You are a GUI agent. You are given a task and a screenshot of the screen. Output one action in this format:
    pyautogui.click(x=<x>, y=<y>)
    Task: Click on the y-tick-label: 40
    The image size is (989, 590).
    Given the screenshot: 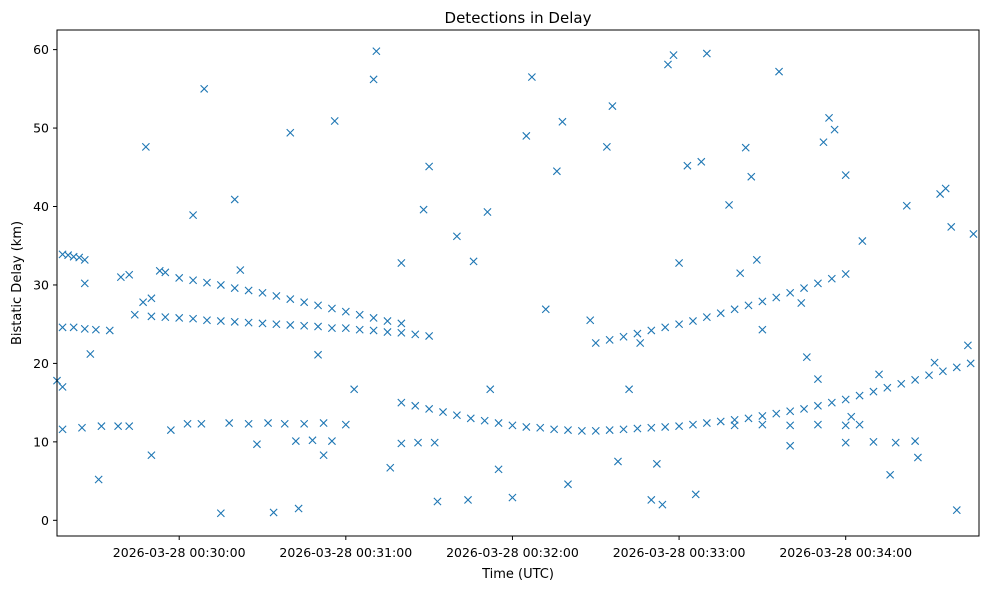 What is the action you would take?
    pyautogui.click(x=41, y=206)
    